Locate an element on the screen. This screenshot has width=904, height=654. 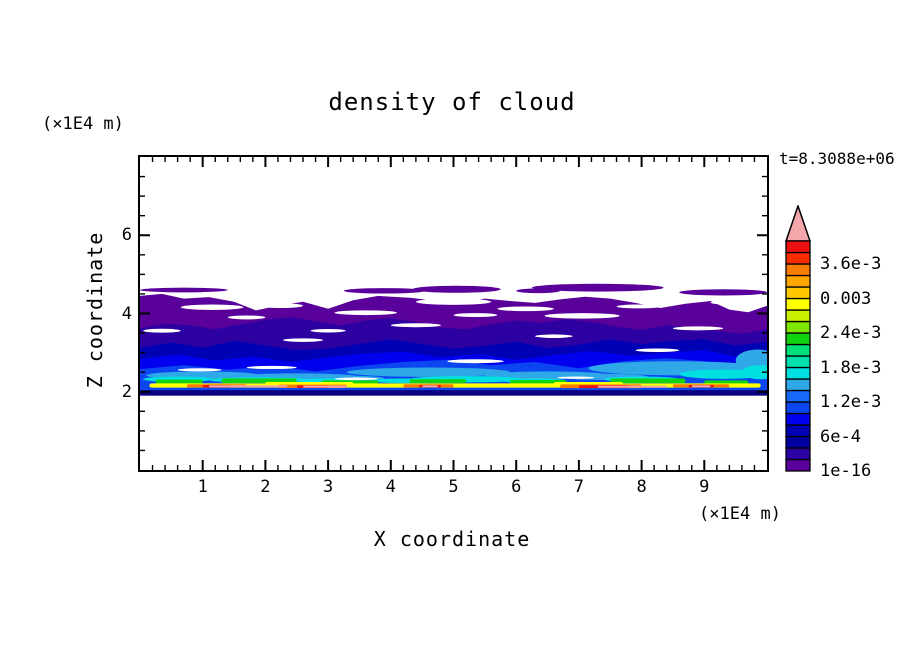
contour-blob-sky-blue is located at coordinates (428, 372).